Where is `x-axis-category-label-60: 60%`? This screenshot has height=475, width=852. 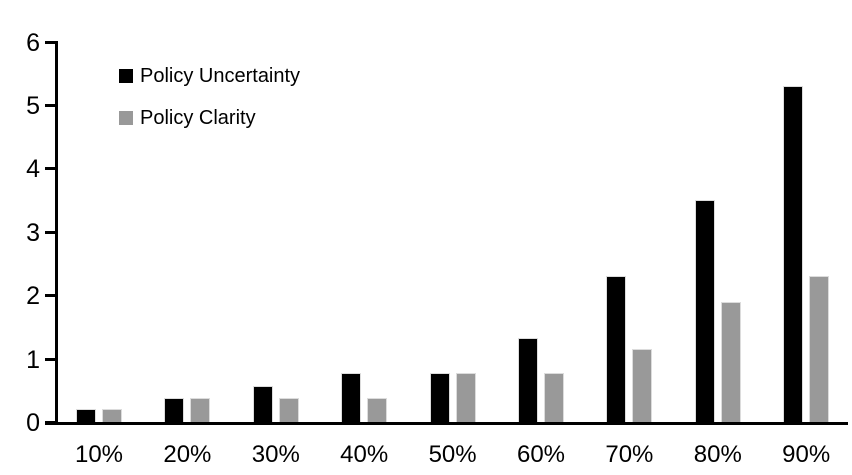 x-axis-category-label-60: 60% is located at coordinates (541, 454).